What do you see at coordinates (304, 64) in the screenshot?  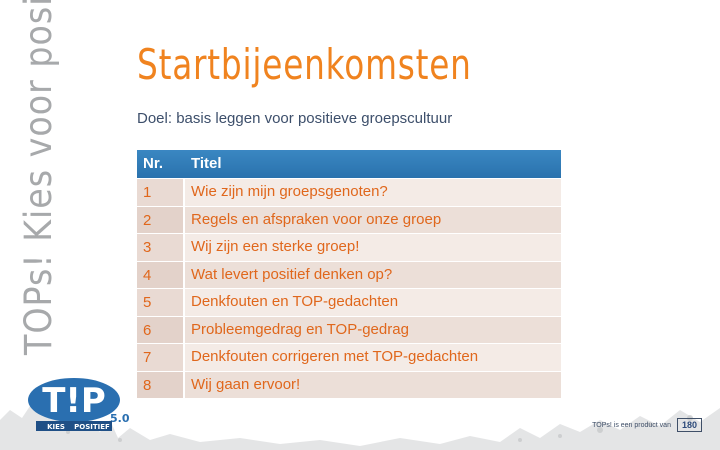 I see `page-title: Startbijeenkomsten` at bounding box center [304, 64].